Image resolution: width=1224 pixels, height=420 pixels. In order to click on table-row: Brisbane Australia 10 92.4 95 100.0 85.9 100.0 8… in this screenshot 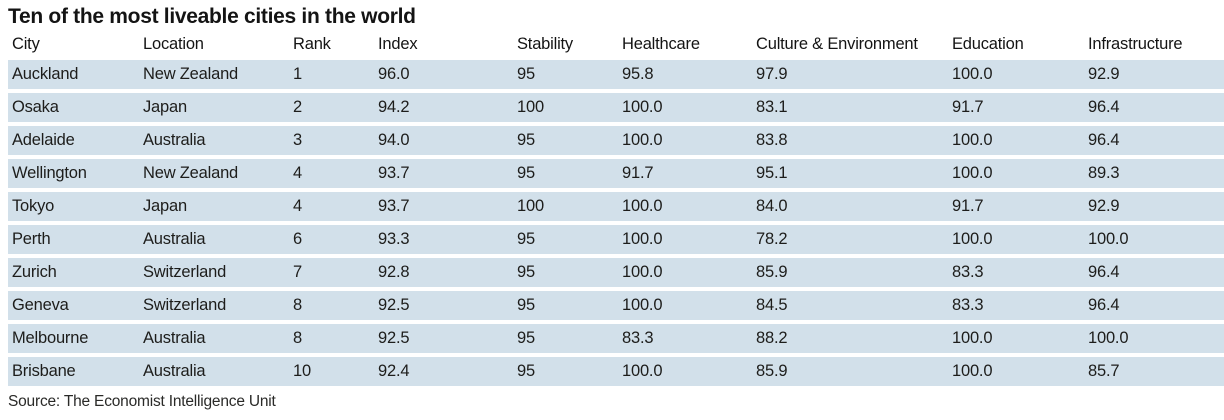, I will do `click(616, 371)`.